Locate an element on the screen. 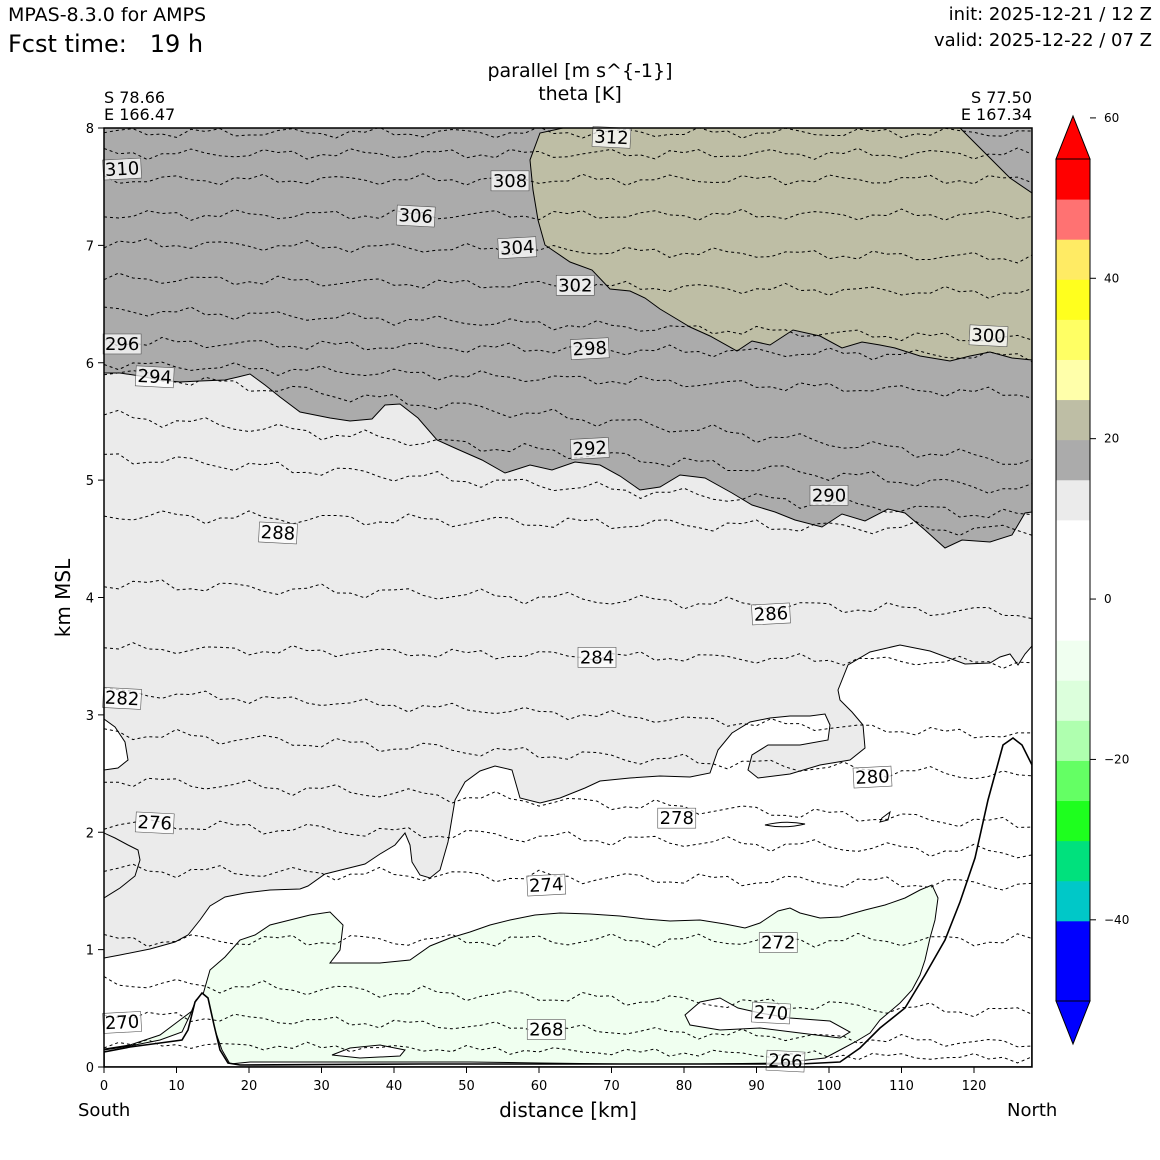 This screenshot has height=1160, width=1160. y-tick-label: 7 is located at coordinates (90, 246).